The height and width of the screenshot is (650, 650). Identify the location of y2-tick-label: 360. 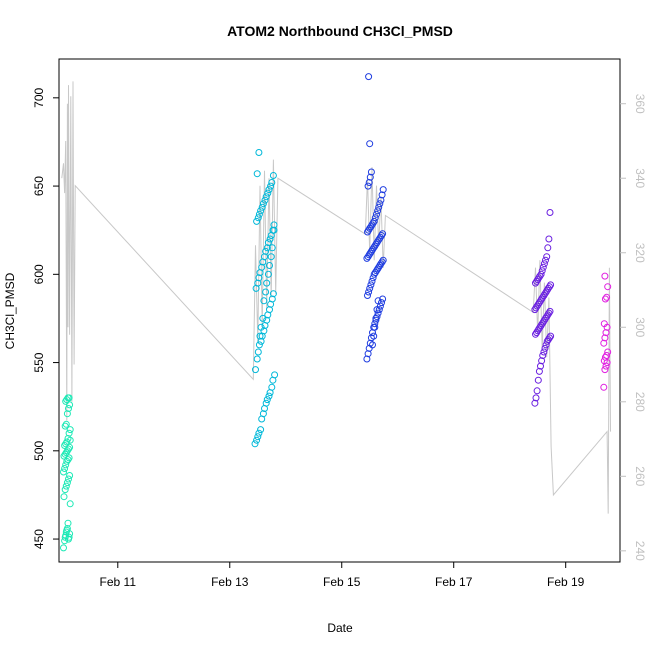
(640, 104).